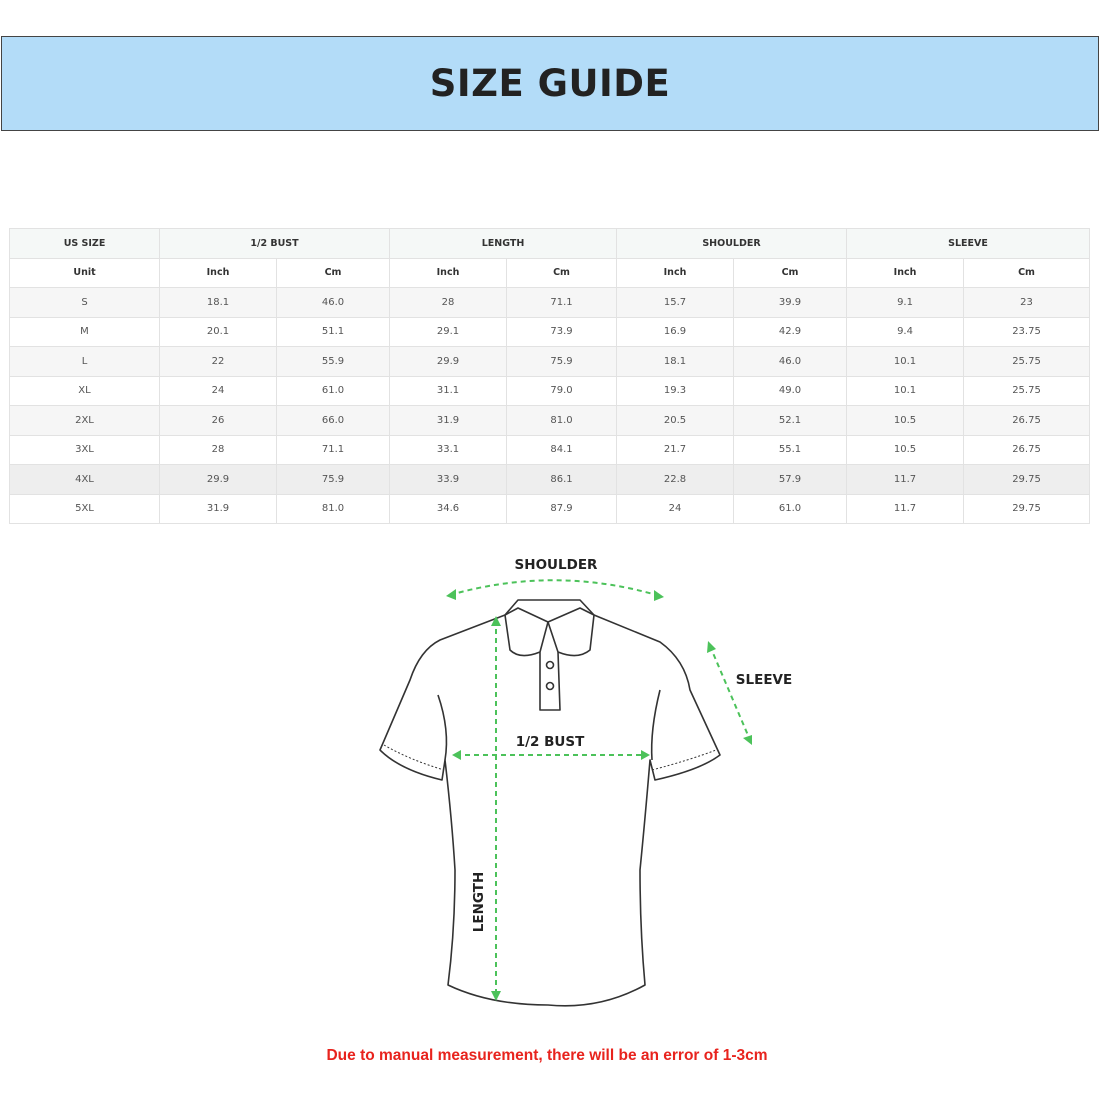 This screenshot has height=1100, width=1100. Describe the element at coordinates (561, 361) in the screenshot. I see `measurement-cell: 75.9` at that location.